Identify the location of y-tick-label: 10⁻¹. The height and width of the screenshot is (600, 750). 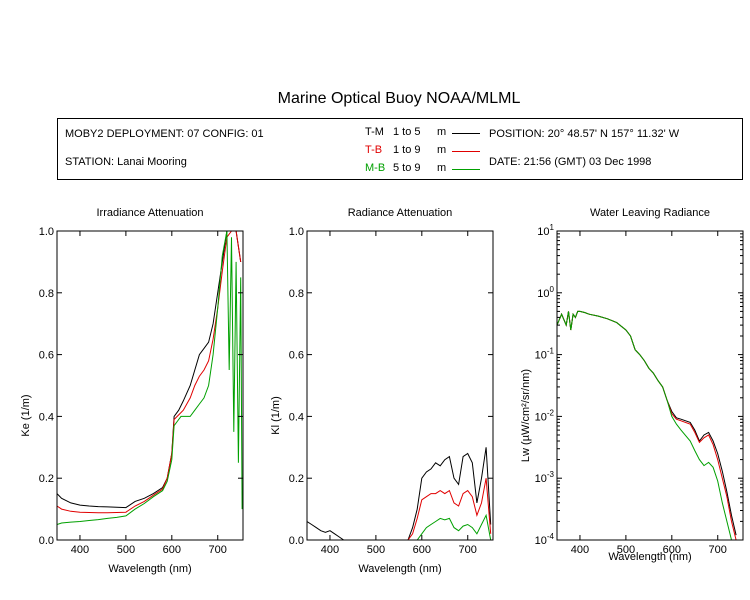
(545, 354).